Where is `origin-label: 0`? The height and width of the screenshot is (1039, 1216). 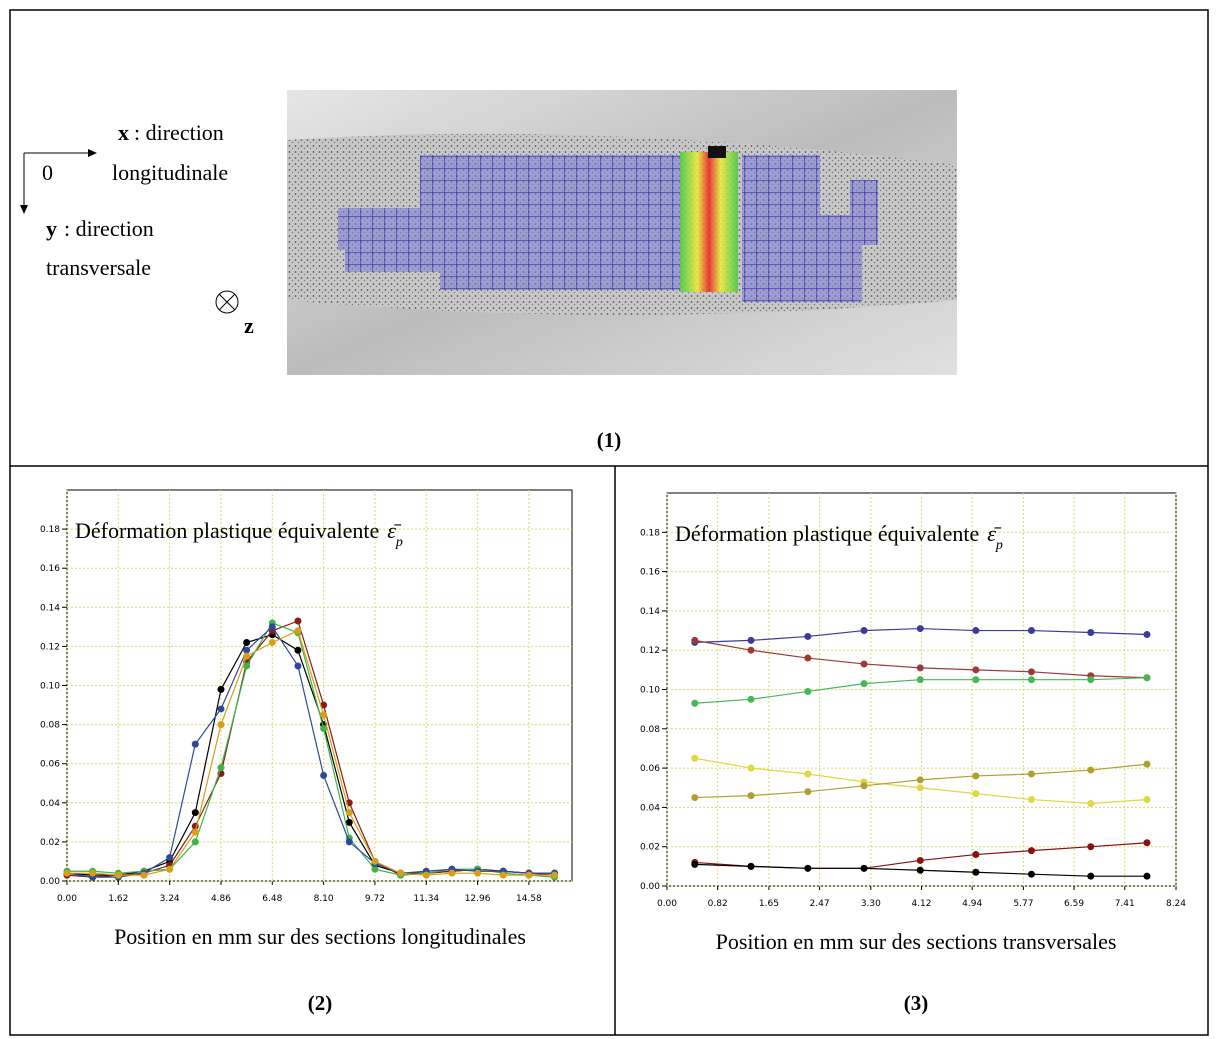
origin-label: 0 is located at coordinates (47, 172).